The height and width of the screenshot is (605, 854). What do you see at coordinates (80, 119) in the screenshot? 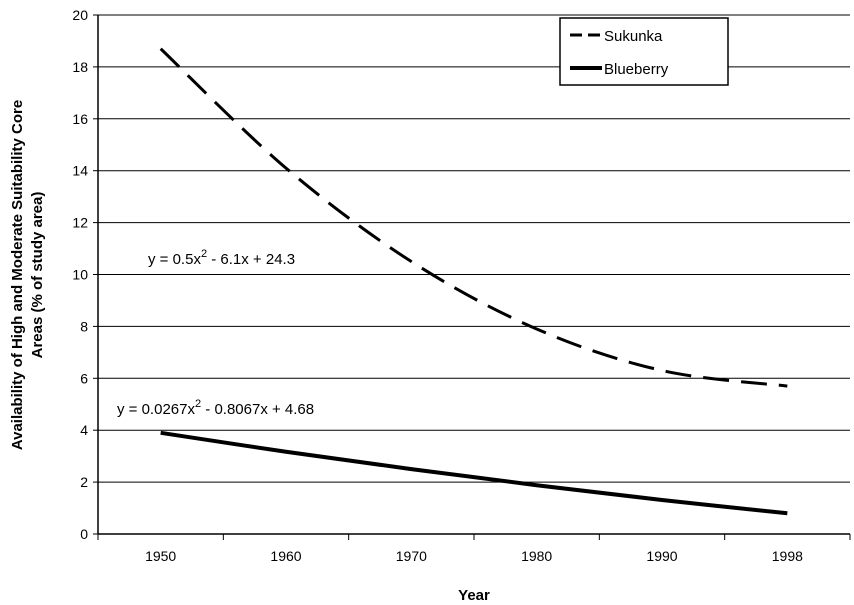
I see `y-tick-label: 16` at bounding box center [80, 119].